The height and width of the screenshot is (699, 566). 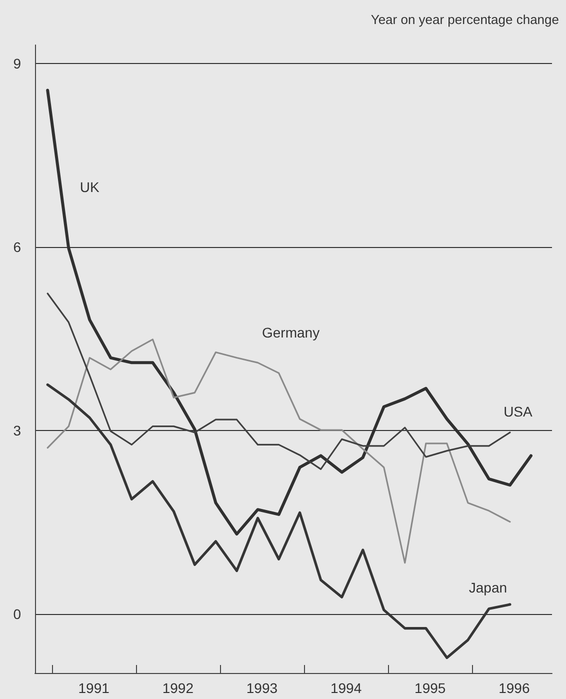 I want to click on x-tick-label: 1994, so click(x=346, y=688).